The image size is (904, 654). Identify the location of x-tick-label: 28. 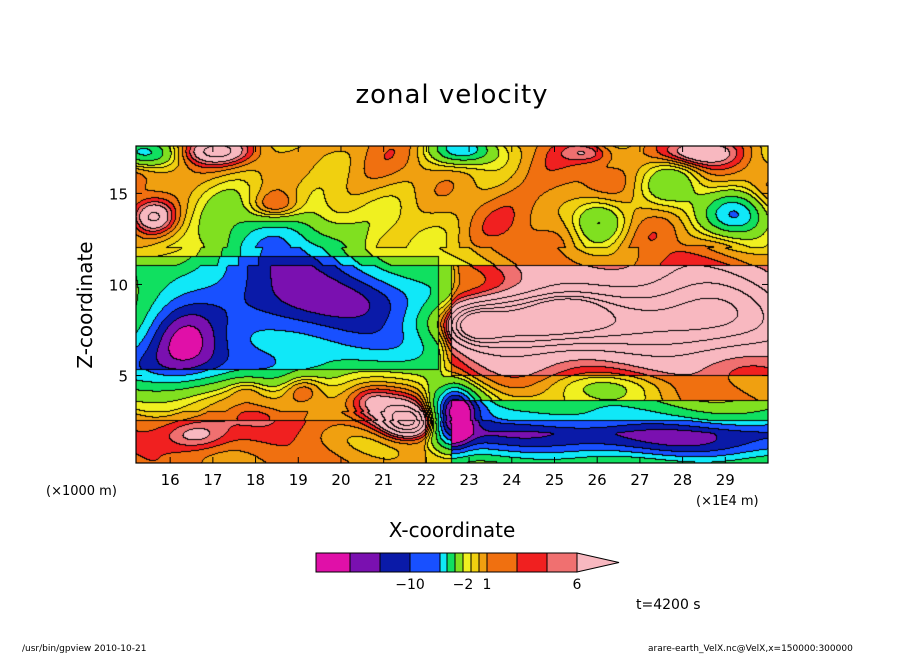
(682, 480).